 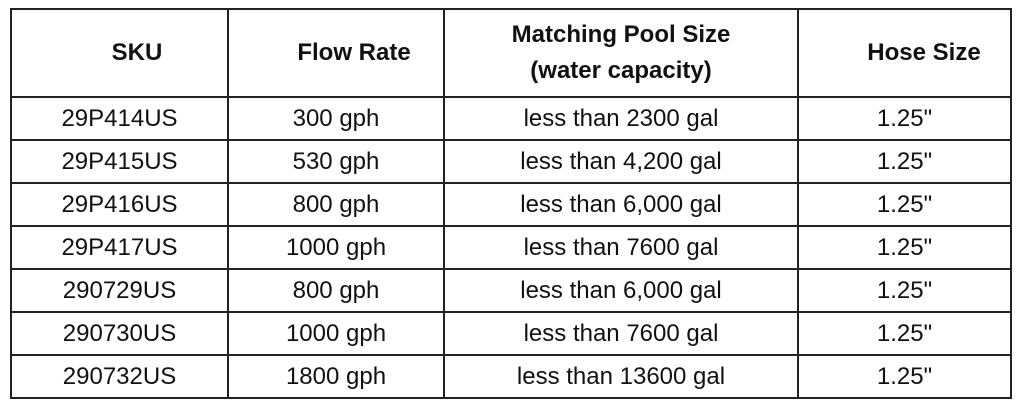 I want to click on header-text: Matching Pool Size (water capacity), so click(x=621, y=52).